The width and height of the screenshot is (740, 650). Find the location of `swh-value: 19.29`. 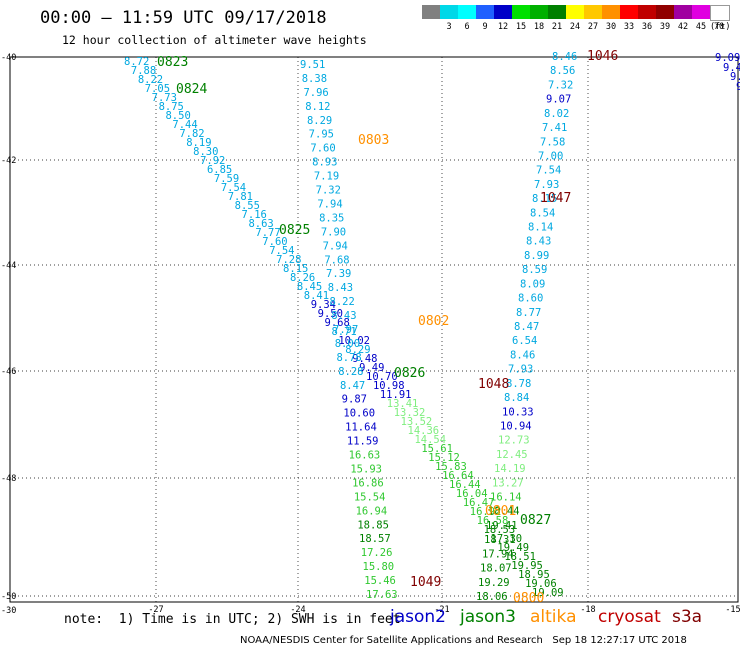

swh-value: 19.29 is located at coordinates (494, 583).